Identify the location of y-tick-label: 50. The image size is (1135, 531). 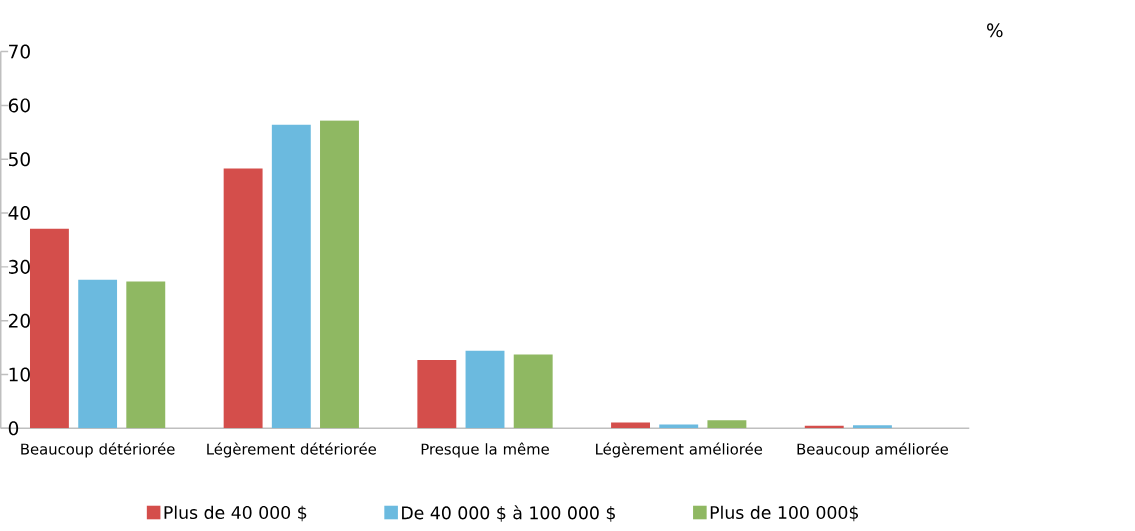
(19, 159).